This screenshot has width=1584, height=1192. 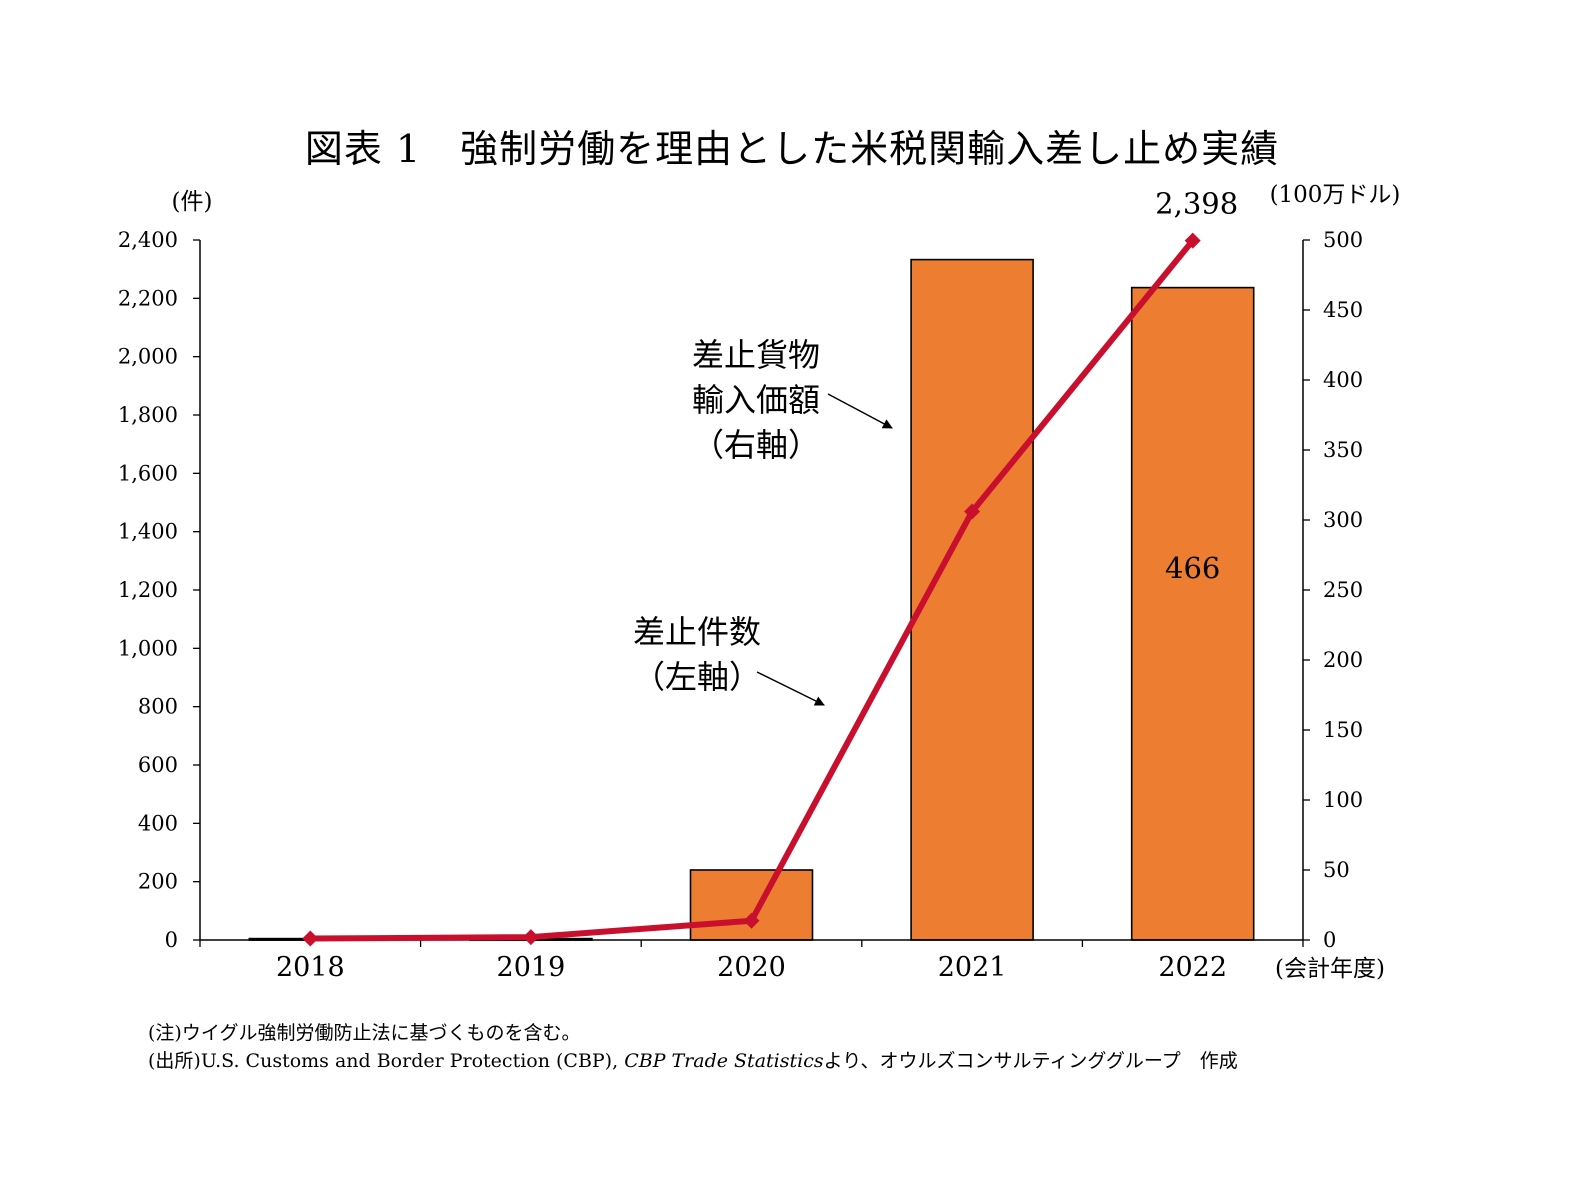 What do you see at coordinates (148, 415) in the screenshot?
I see `left-tick-label: 1,800` at bounding box center [148, 415].